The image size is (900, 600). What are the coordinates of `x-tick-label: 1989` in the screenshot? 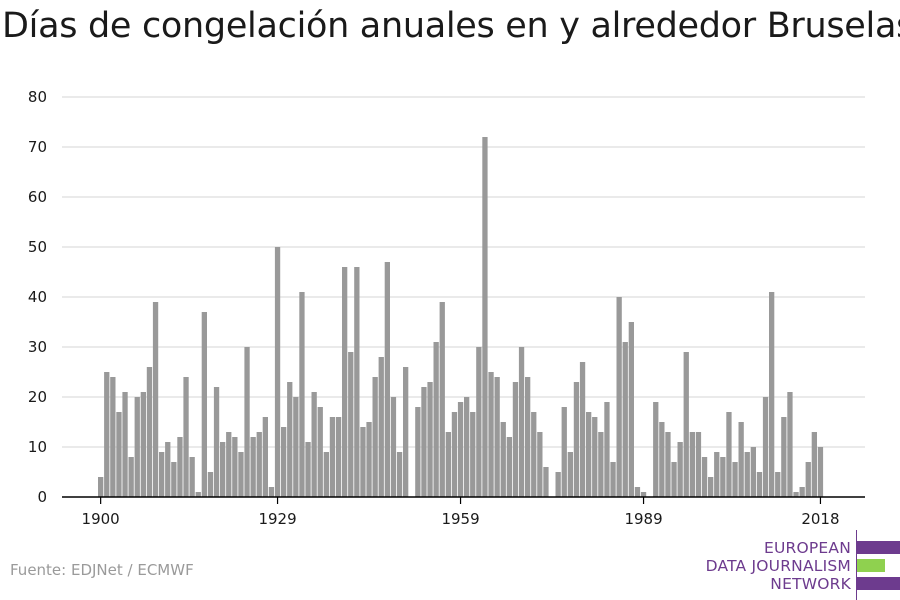 It's located at (643, 519).